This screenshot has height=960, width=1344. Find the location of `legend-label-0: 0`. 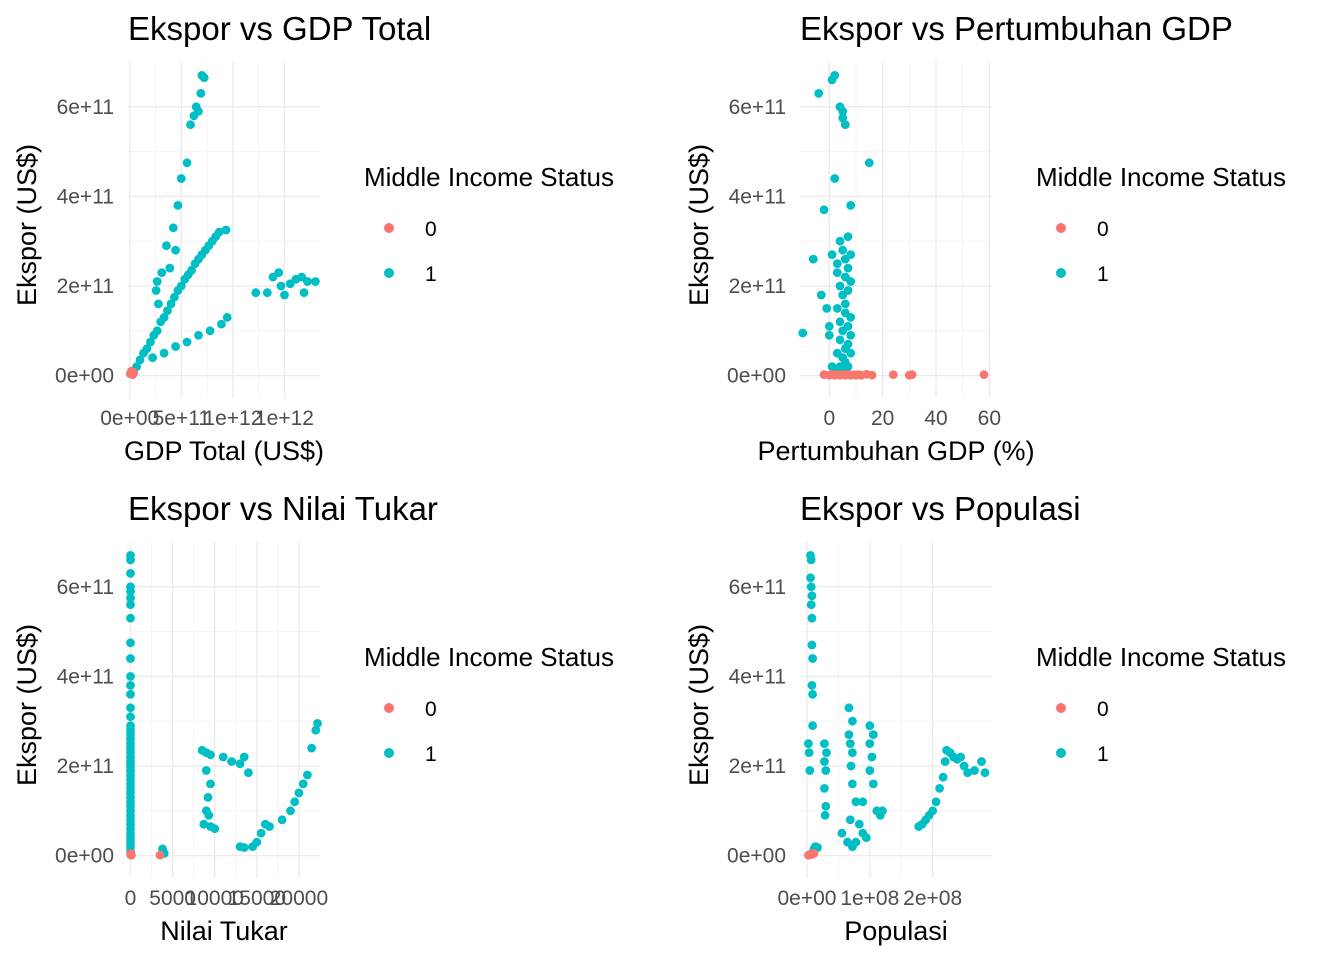

legend-label-0: 0 is located at coordinates (431, 229).